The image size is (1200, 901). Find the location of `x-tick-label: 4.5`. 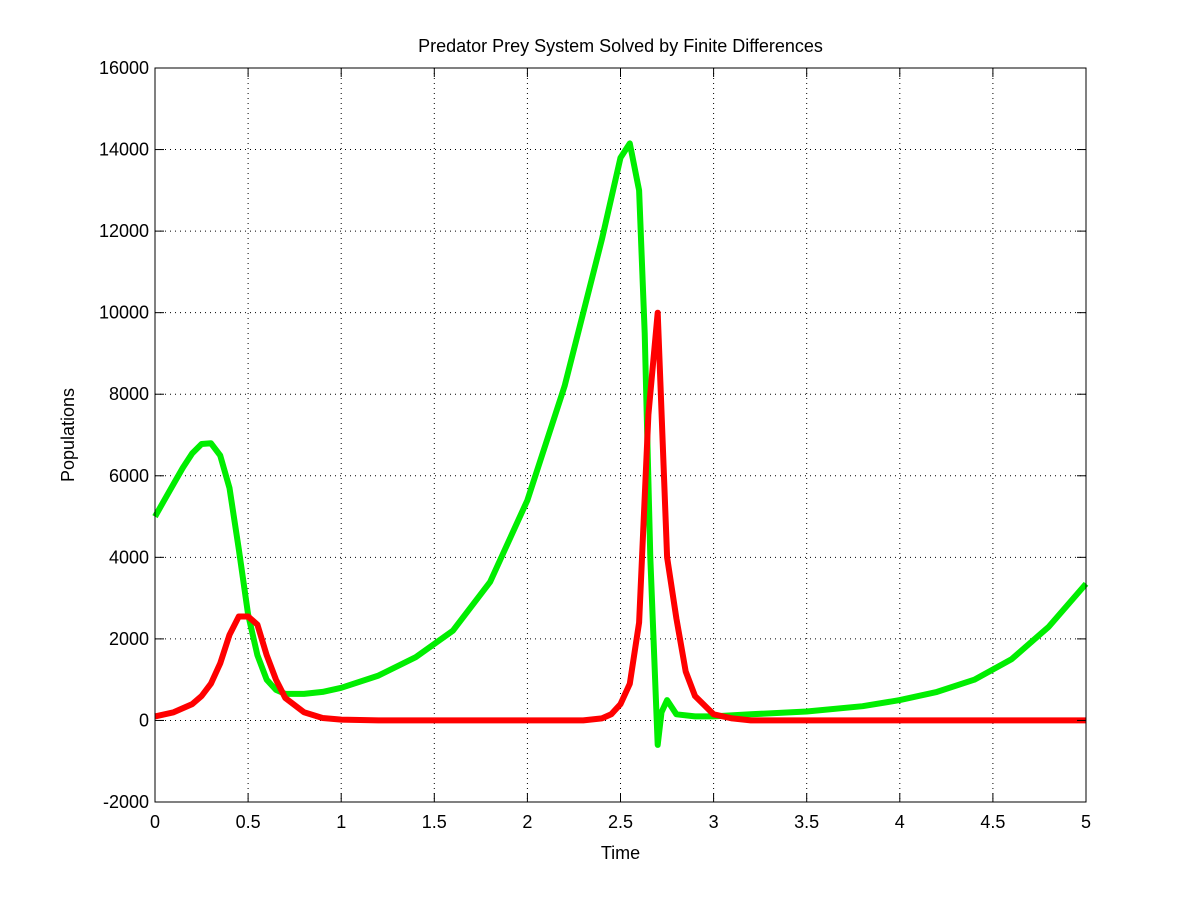

x-tick-label: 4.5 is located at coordinates (992, 822).